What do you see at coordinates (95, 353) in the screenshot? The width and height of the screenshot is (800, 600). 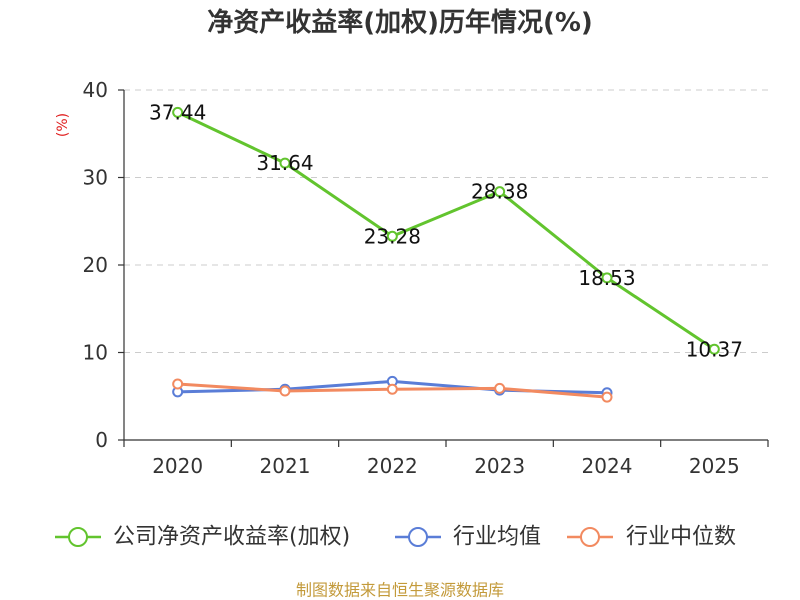 I see `y-tick-label-10: 10` at bounding box center [95, 353].